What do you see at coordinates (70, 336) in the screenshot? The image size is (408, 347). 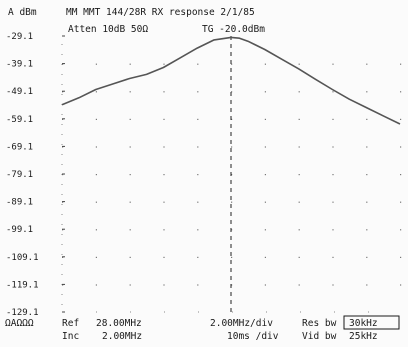 I see `inc-label: Inc` at bounding box center [70, 336].